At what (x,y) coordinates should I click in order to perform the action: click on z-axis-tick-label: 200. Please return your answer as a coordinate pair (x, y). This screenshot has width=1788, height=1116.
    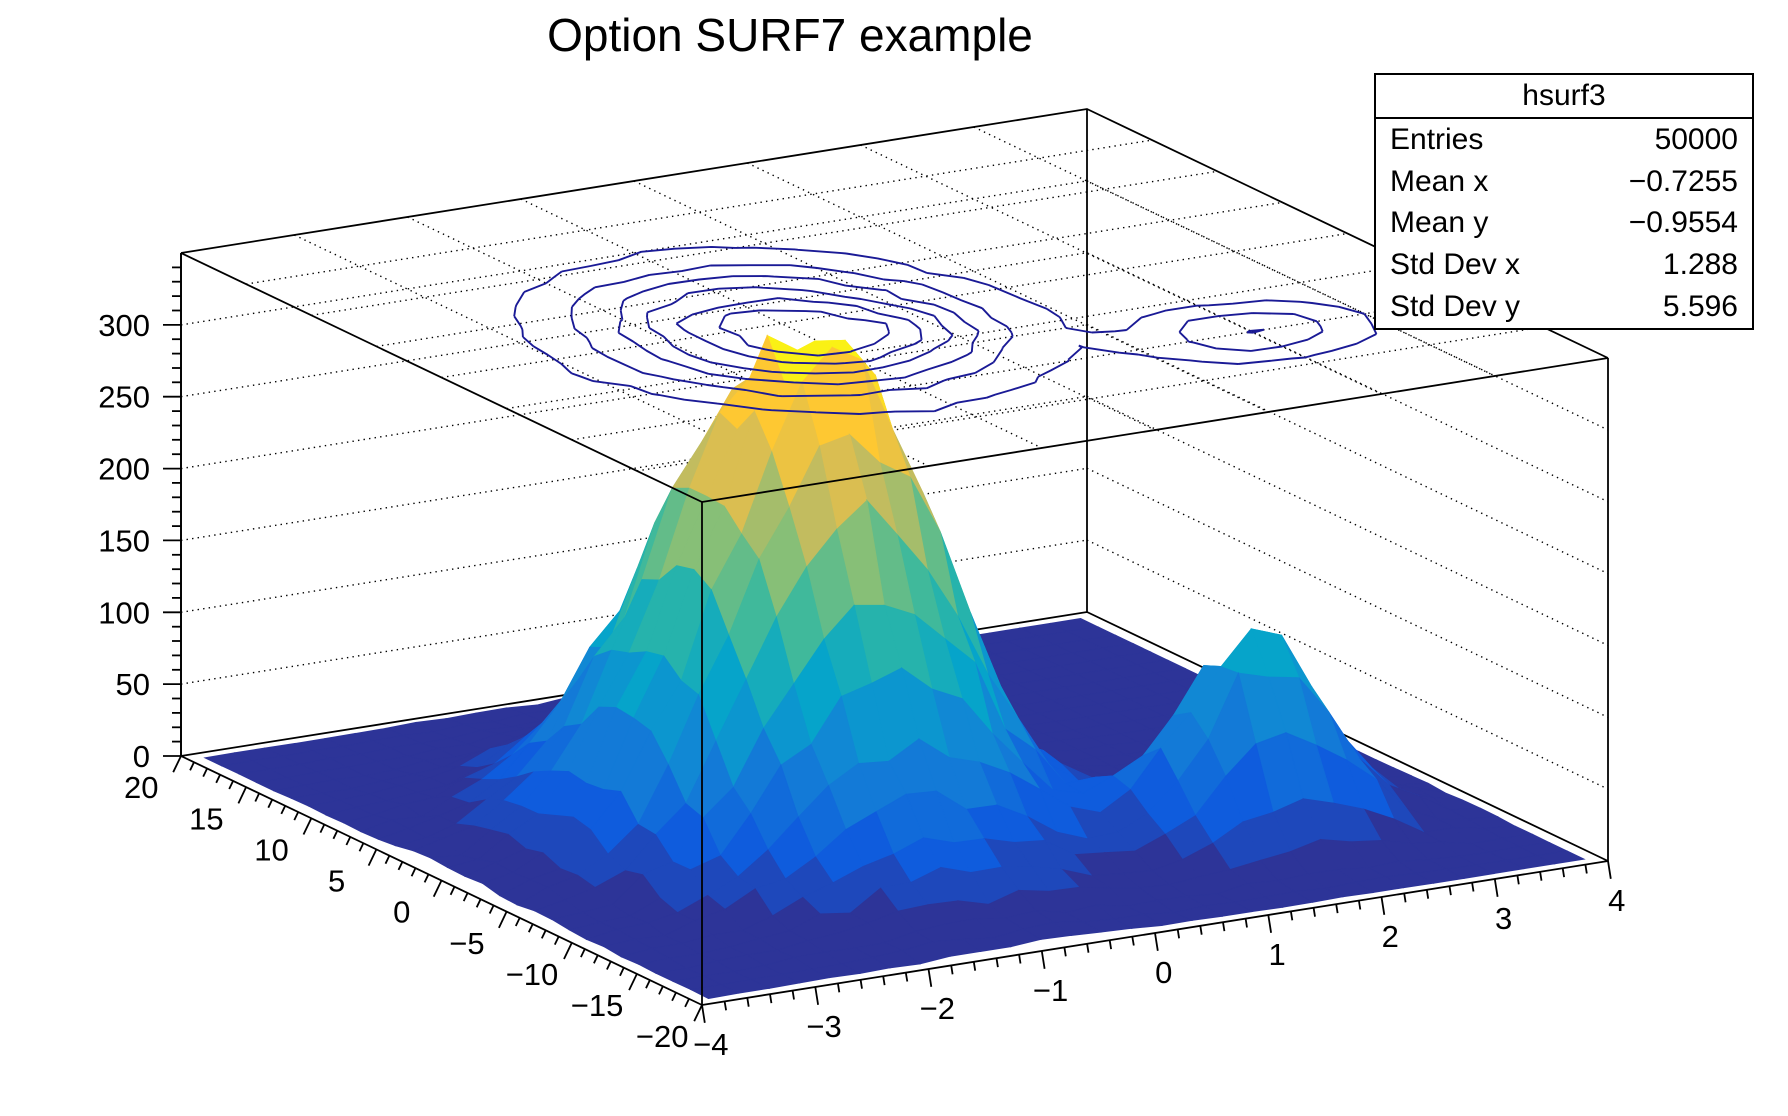
    Looking at the image, I should click on (124, 469).